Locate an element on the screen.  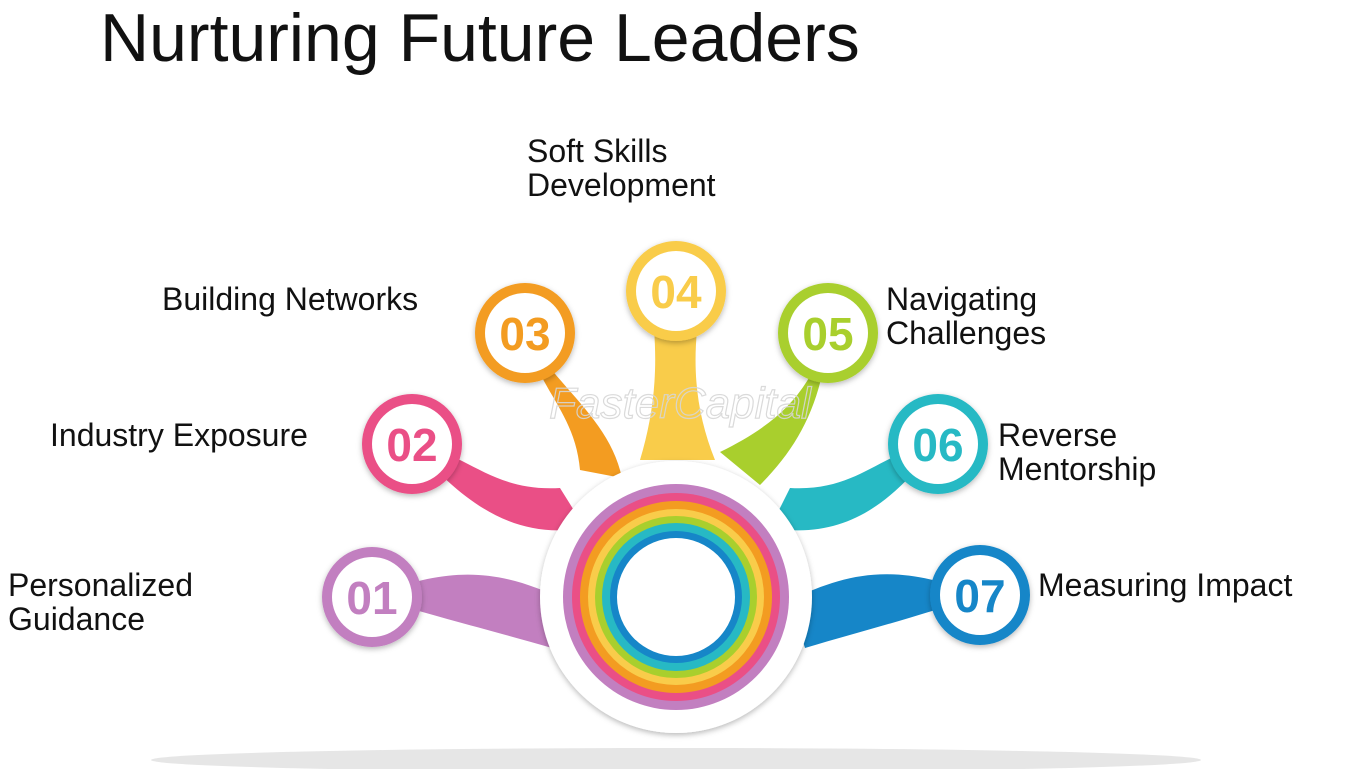
page-title: Nurturing Future Leaders is located at coordinates (480, 38).